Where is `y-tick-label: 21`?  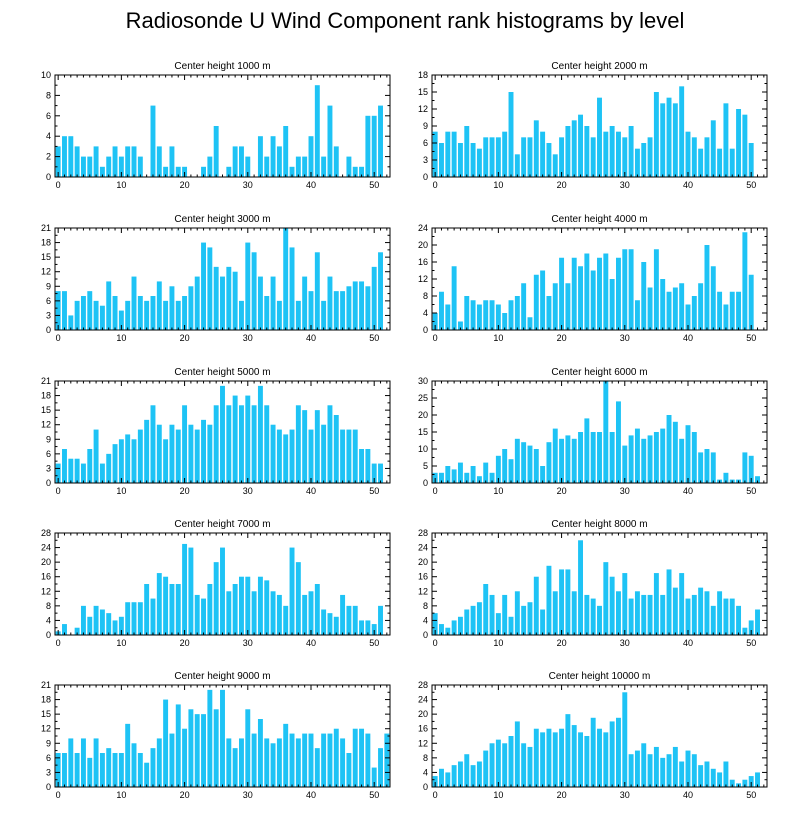 y-tick-label: 21 is located at coordinates (46, 381).